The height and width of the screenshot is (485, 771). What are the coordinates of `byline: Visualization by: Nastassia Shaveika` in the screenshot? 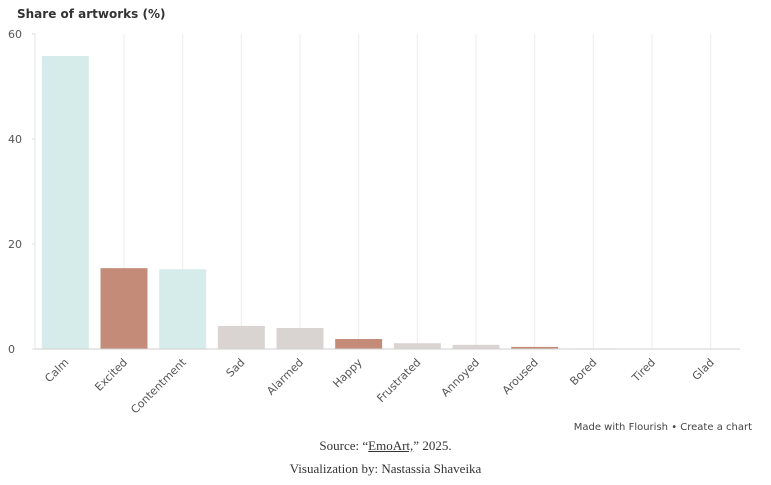 It's located at (385, 468).